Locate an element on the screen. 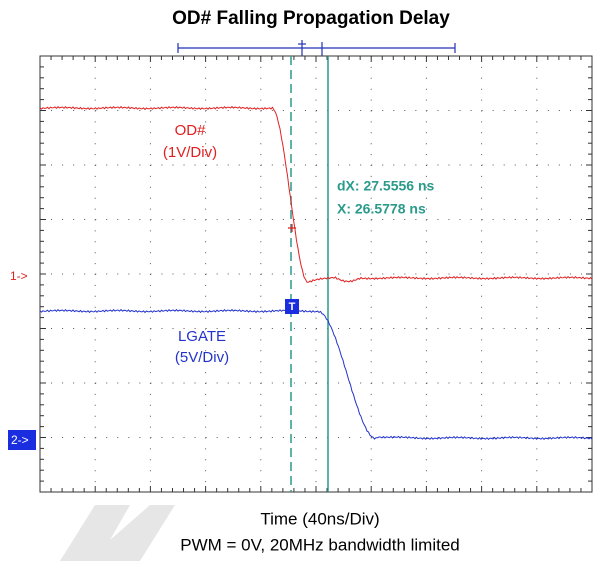 This screenshot has height=561, width=598. cursor-crosshair is located at coordinates (292, 228).